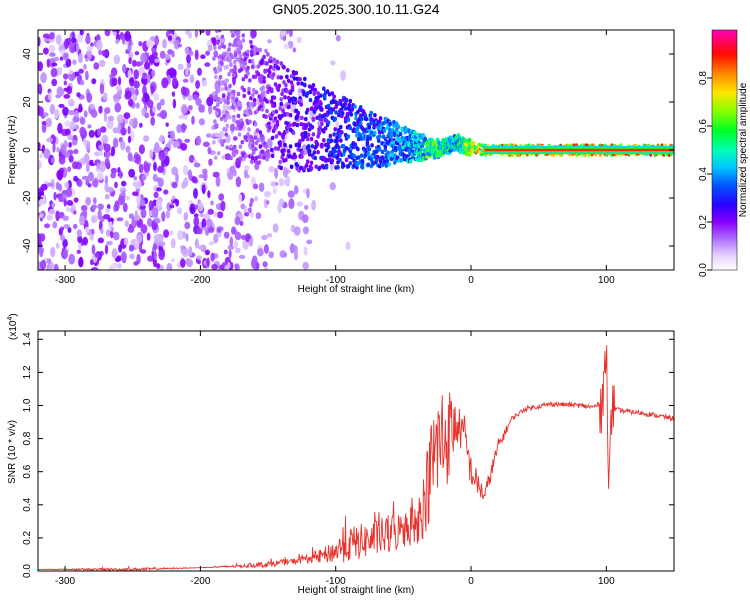 This screenshot has height=600, width=750. I want to click on y-tick-label: 1.4, so click(27, 339).